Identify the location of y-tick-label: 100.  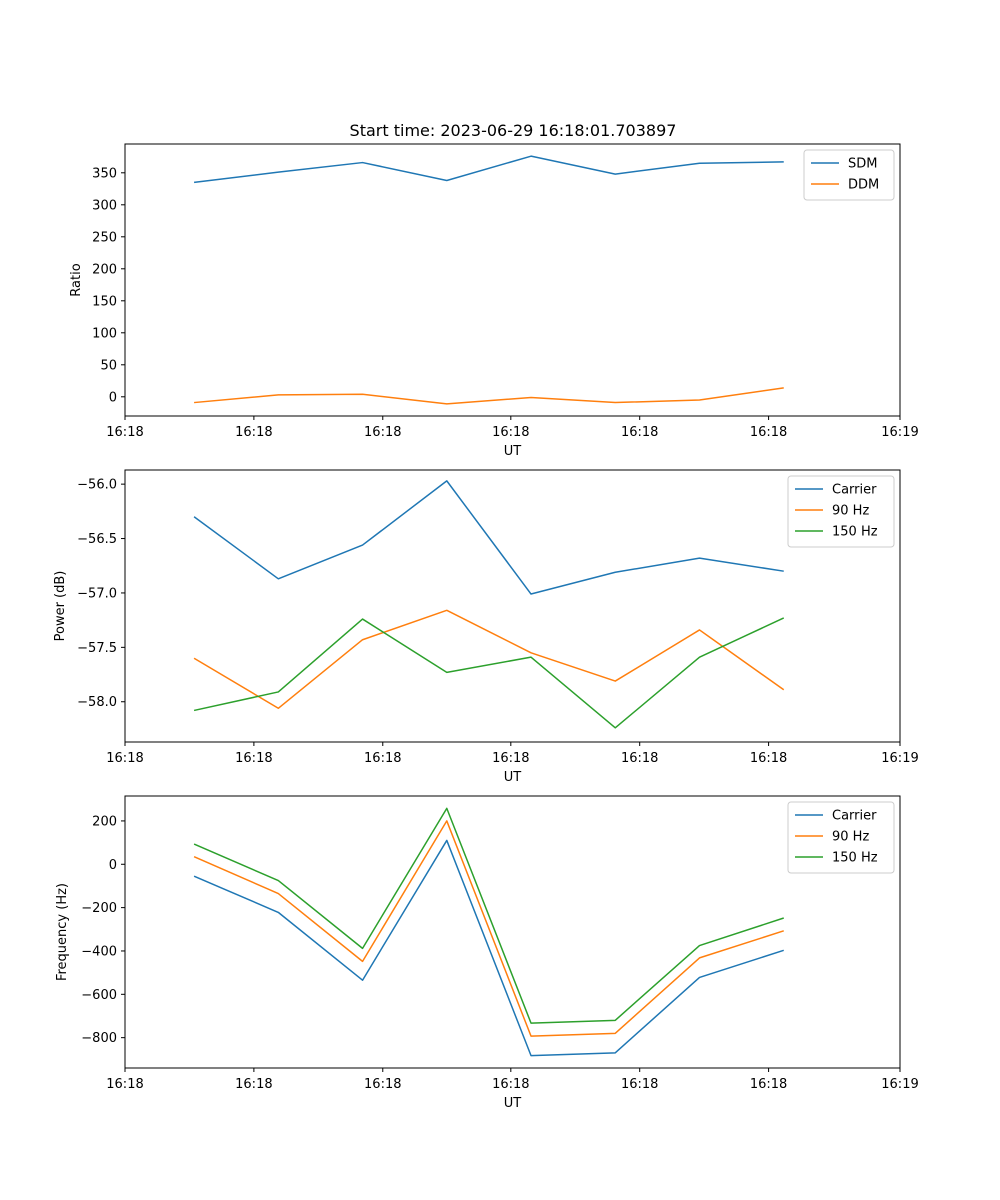
(104, 333).